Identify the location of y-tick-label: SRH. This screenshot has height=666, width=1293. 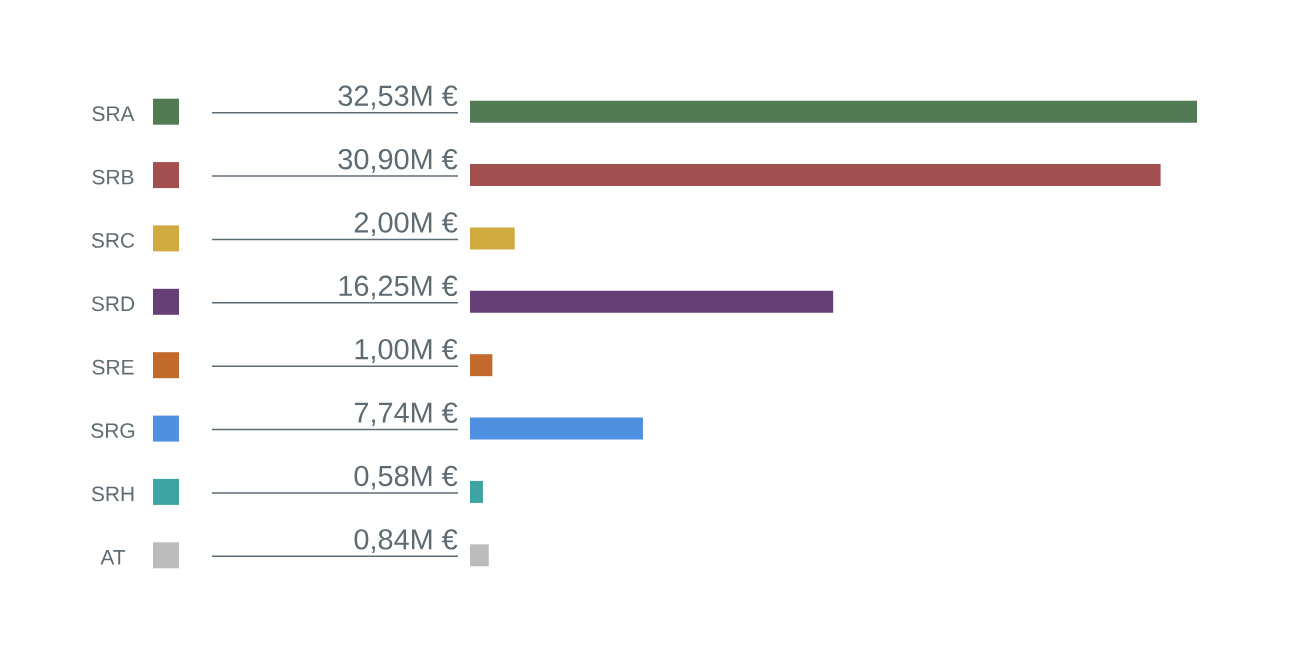
(112, 494).